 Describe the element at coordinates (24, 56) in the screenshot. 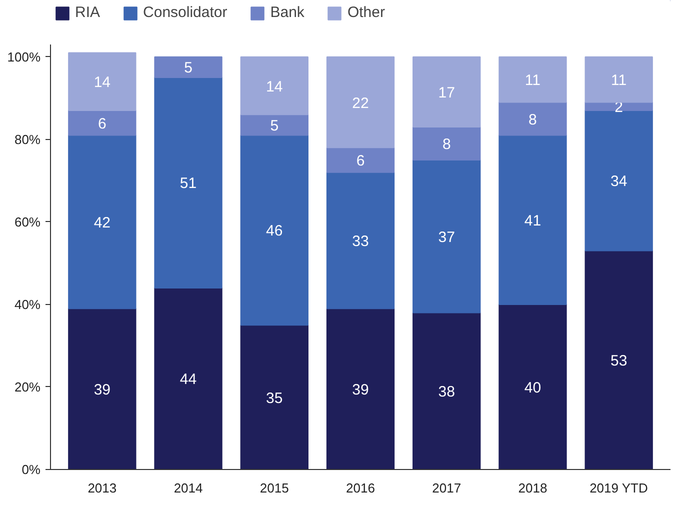

I see `y-tick-label: 100%` at that location.